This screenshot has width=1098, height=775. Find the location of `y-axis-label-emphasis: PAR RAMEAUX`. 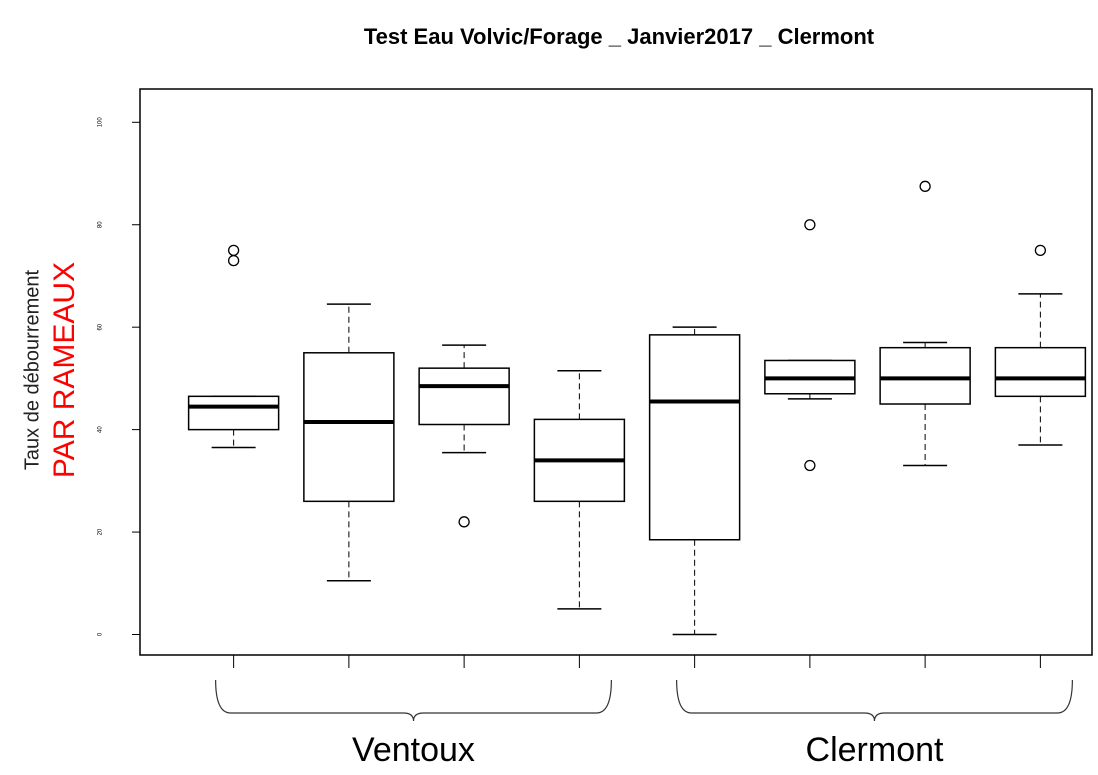

y-axis-label-emphasis: PAR RAMEAUX is located at coordinates (64, 370).